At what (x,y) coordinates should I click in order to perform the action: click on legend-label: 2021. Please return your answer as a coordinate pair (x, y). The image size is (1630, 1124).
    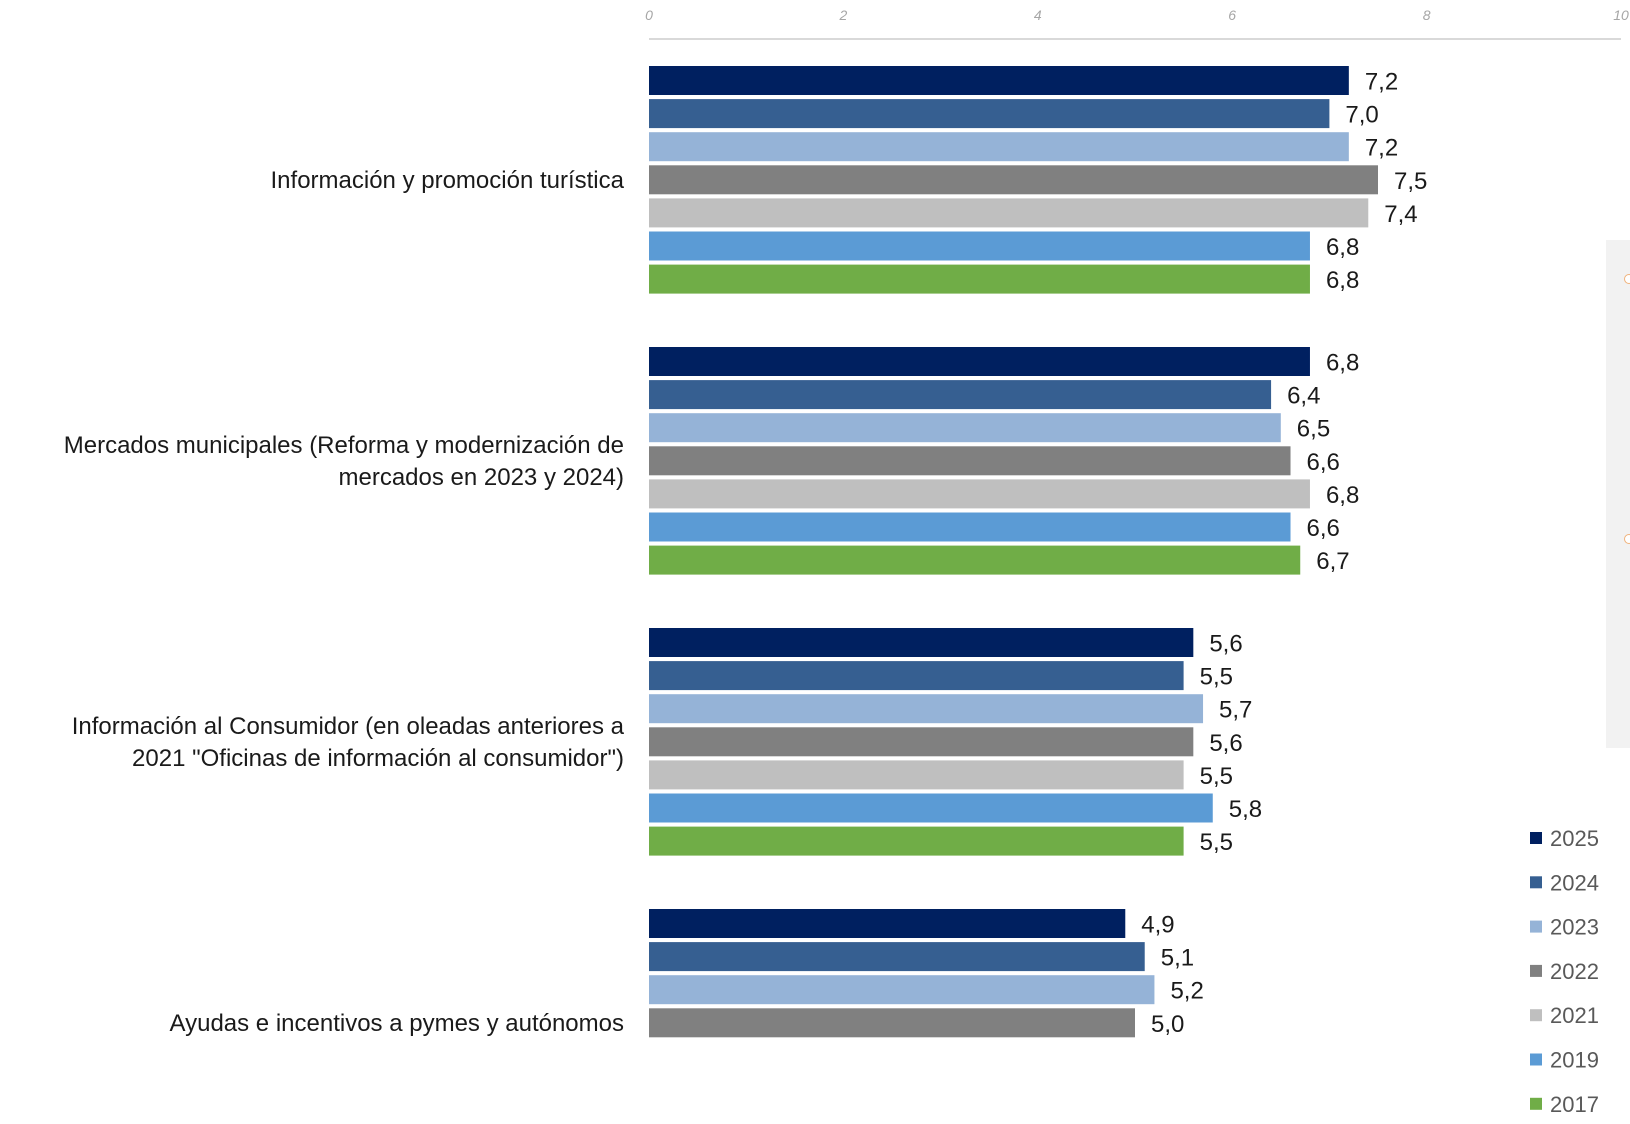
    Looking at the image, I should click on (1574, 1015).